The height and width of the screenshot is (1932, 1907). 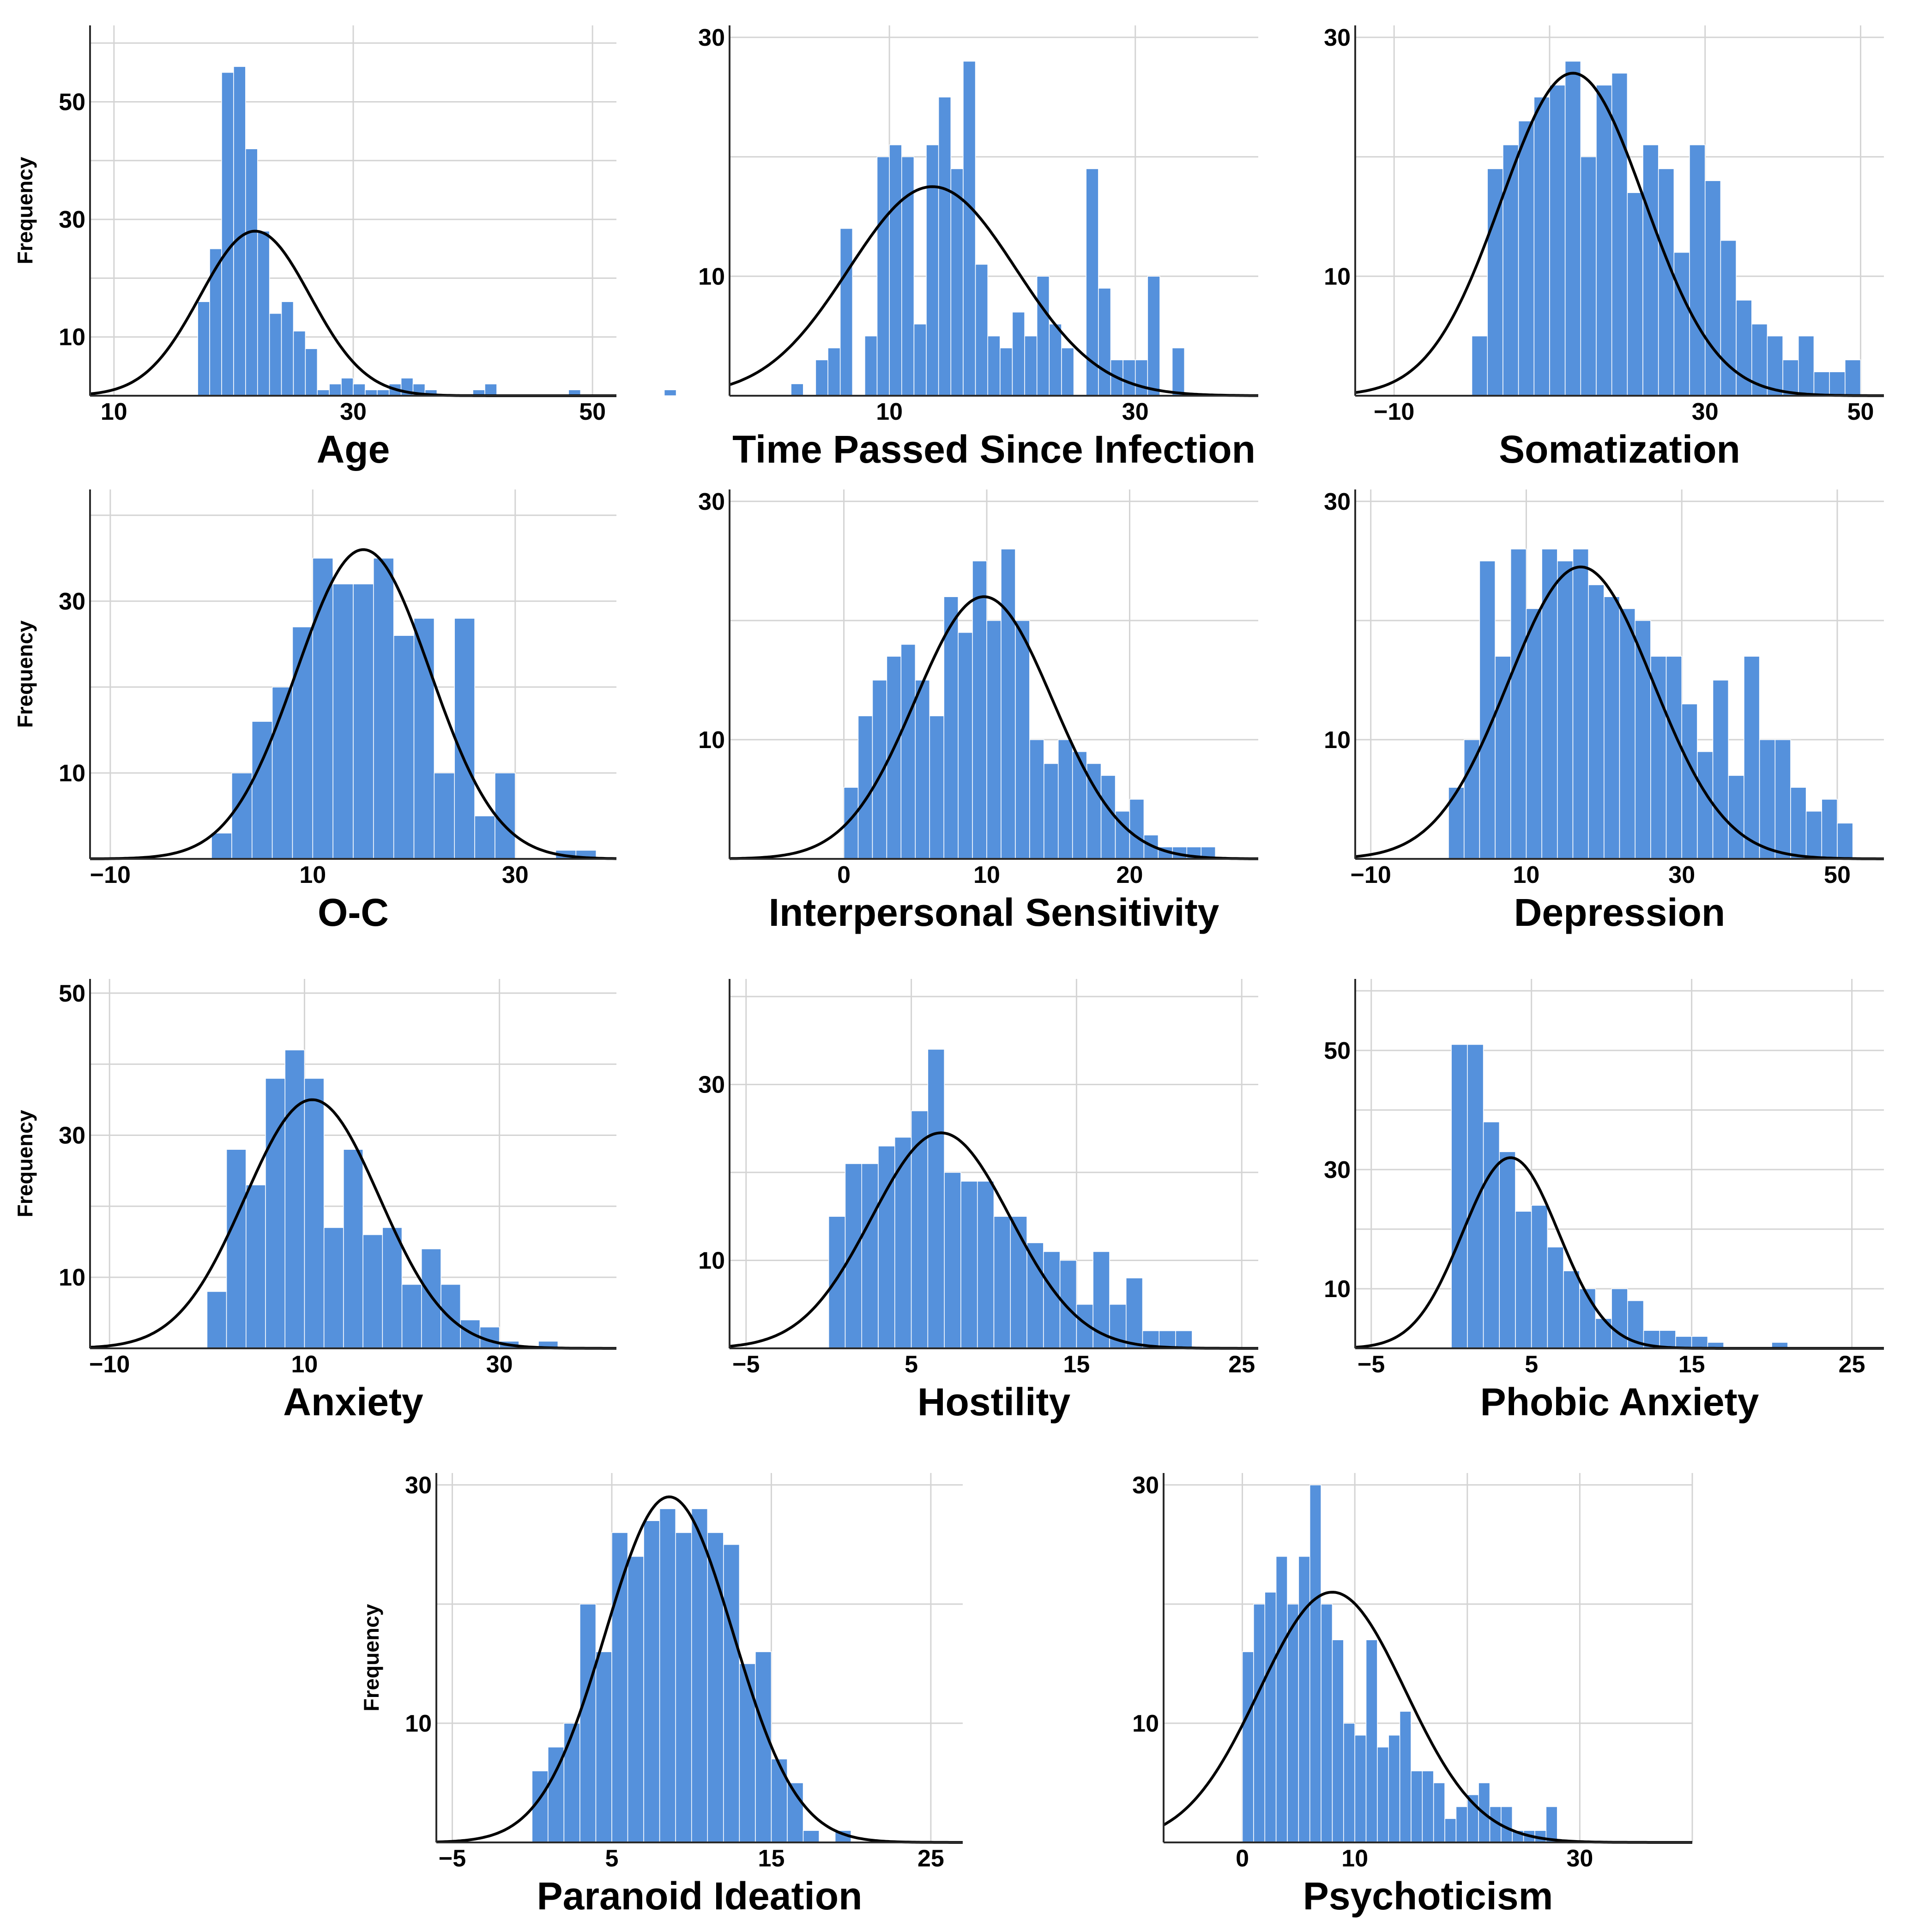 What do you see at coordinates (592, 411) in the screenshot?
I see `age-x-tick-label: 50` at bounding box center [592, 411].